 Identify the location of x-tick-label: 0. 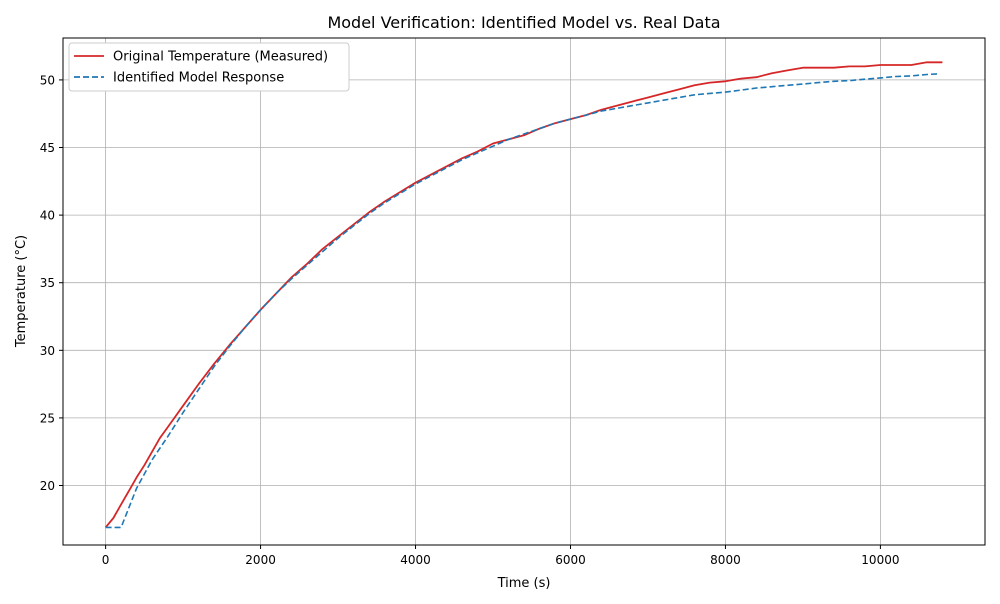
(106, 560).